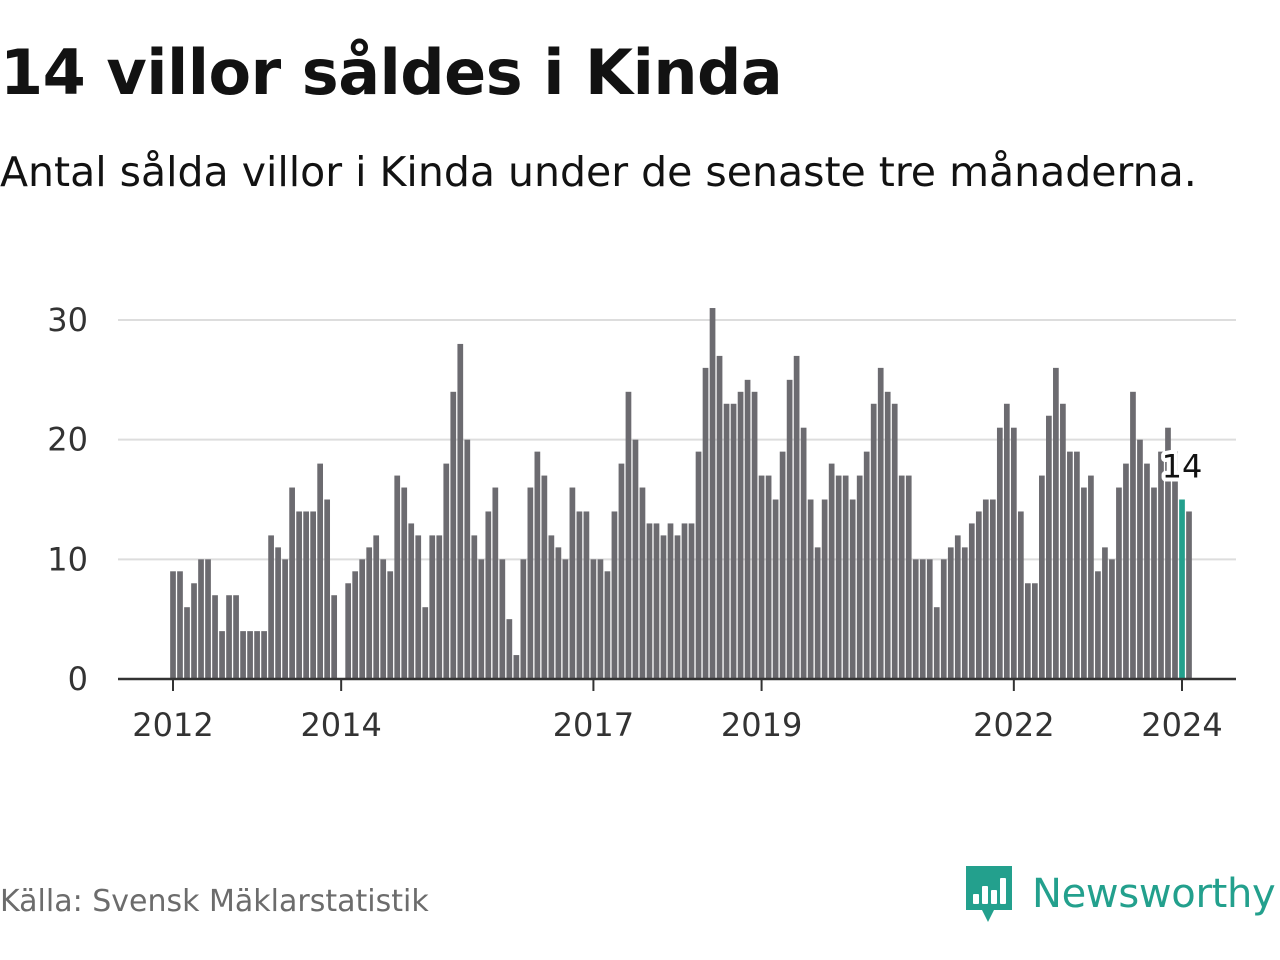  I want to click on y-tick-label: 10, so click(67, 559).